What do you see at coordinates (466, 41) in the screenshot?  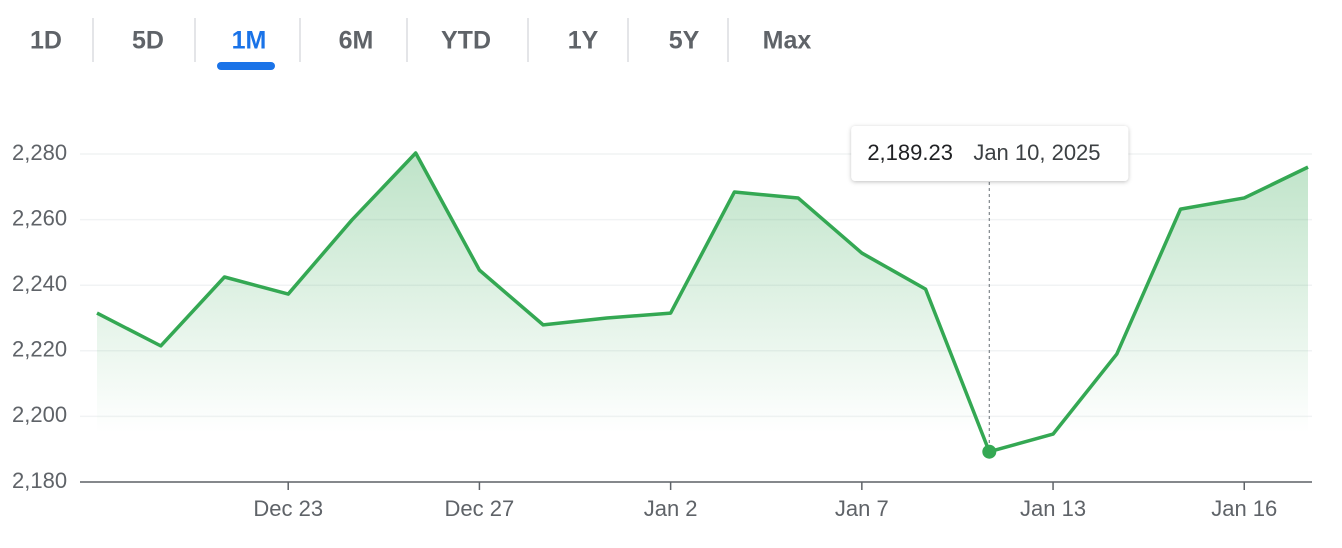 I see `range-tab: YTD` at bounding box center [466, 41].